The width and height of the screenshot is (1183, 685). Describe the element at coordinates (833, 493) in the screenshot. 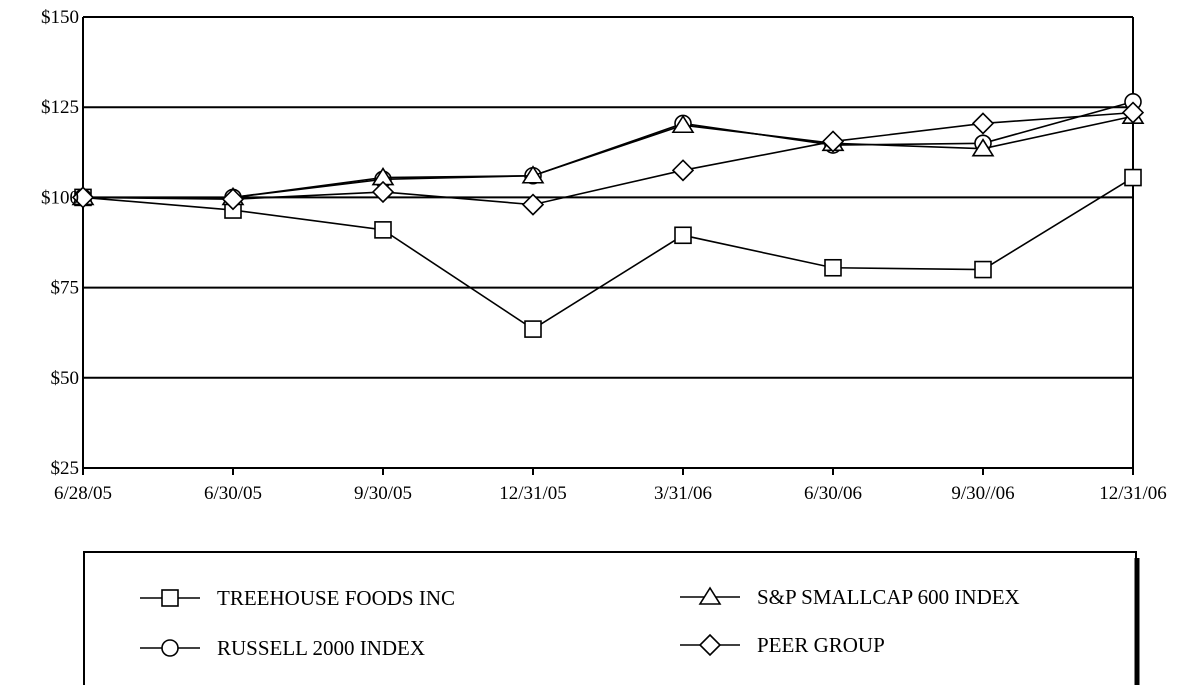

I see `x-tick-label: 6/30/06` at that location.